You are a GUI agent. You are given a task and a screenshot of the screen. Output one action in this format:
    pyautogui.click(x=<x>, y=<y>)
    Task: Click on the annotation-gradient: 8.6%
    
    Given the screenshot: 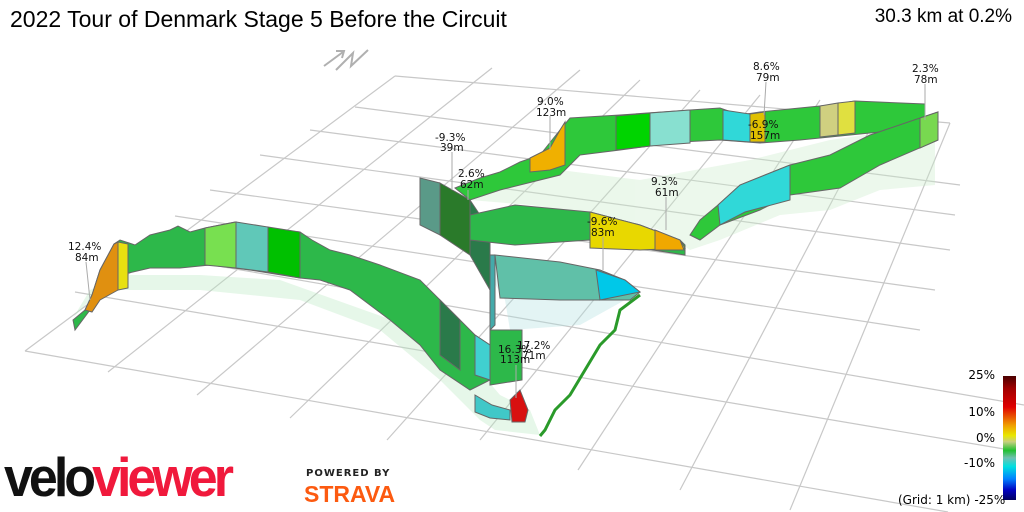 What is the action you would take?
    pyautogui.click(x=766, y=67)
    